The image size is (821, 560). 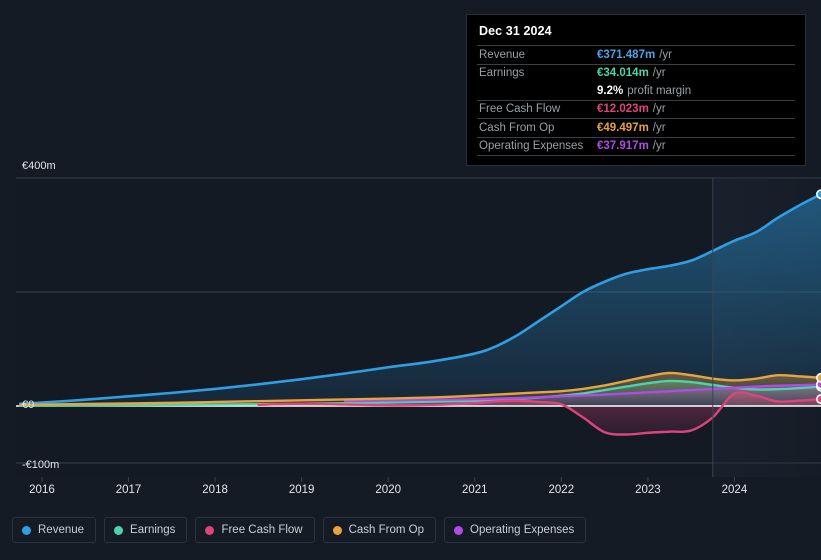 What do you see at coordinates (626, 54) in the screenshot?
I see `tooltip-row-value: €371.487m` at bounding box center [626, 54].